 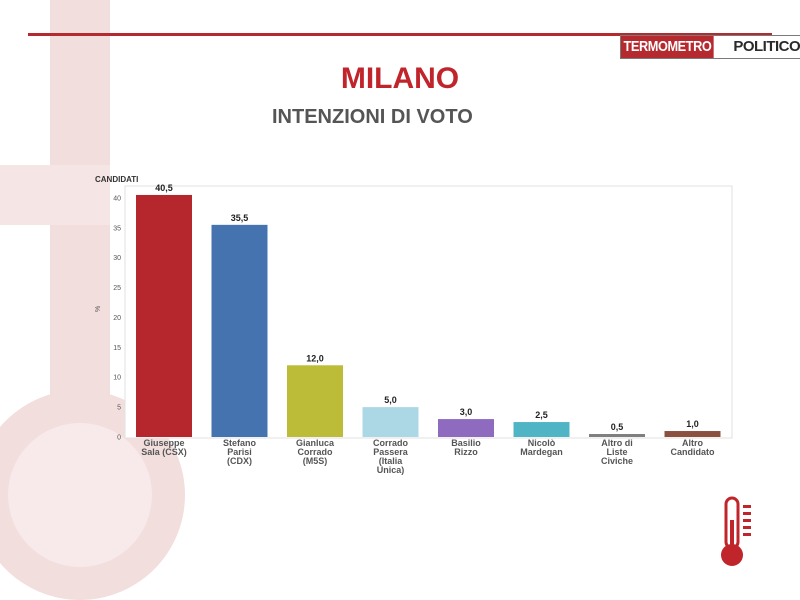 What do you see at coordinates (117, 198) in the screenshot?
I see `y-tick-label: 40` at bounding box center [117, 198].